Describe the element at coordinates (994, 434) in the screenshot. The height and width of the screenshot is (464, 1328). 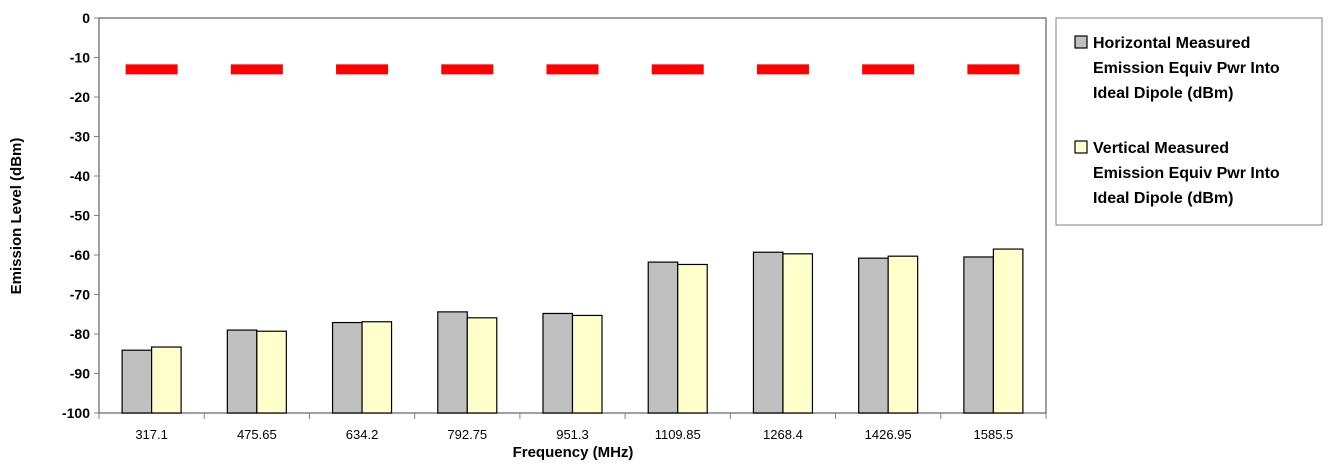
I see `x-tick-label: 1585.5` at that location.